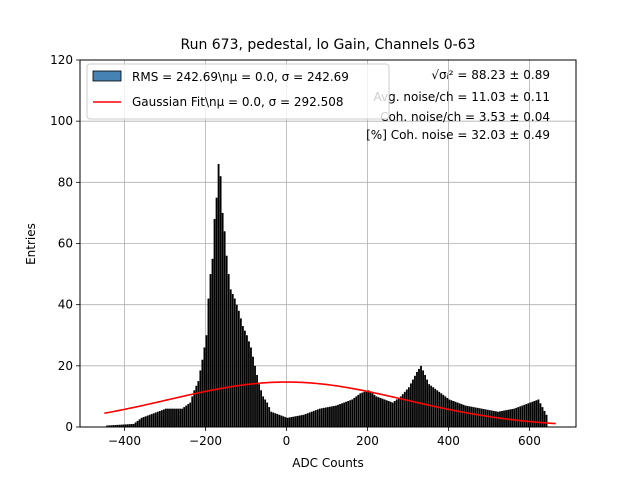  Describe the element at coordinates (240, 77) in the screenshot. I see `legend-histogram-label: RMS = 242.69\nμ = 0.0, σ = 242.69` at that location.